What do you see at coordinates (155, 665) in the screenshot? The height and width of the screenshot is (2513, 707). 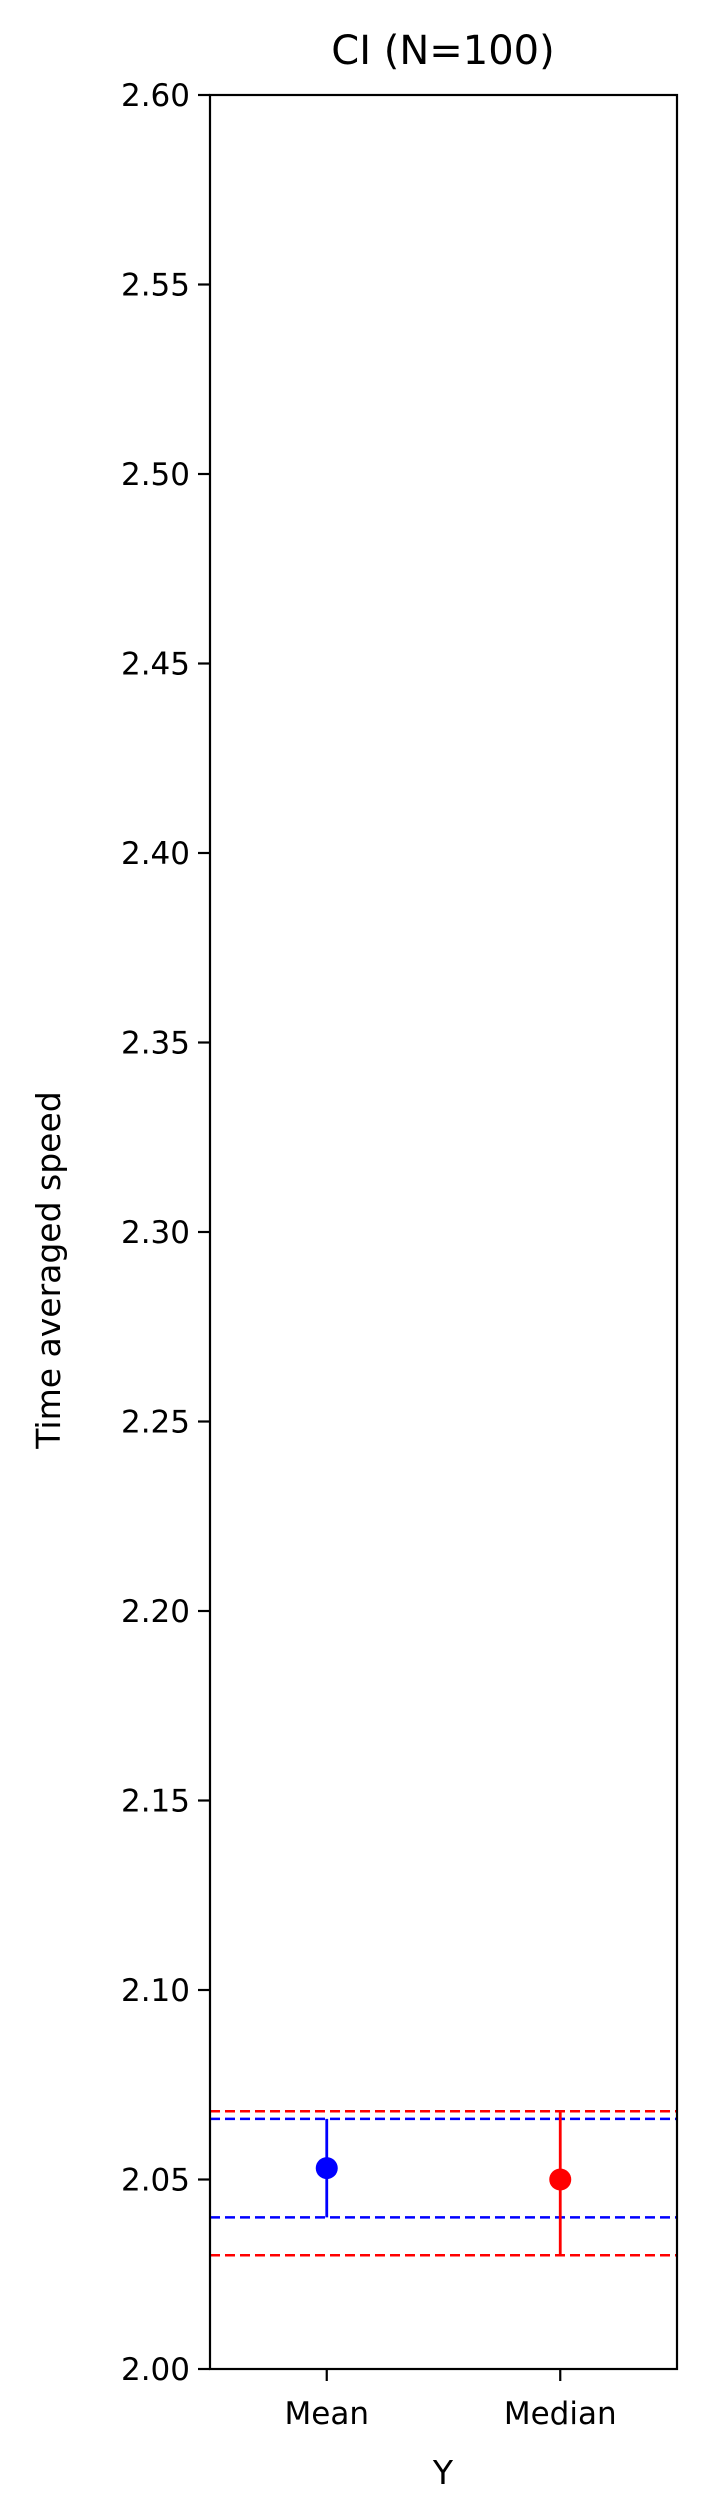 I see `y-tick-label-9: 2.45` at bounding box center [155, 665].